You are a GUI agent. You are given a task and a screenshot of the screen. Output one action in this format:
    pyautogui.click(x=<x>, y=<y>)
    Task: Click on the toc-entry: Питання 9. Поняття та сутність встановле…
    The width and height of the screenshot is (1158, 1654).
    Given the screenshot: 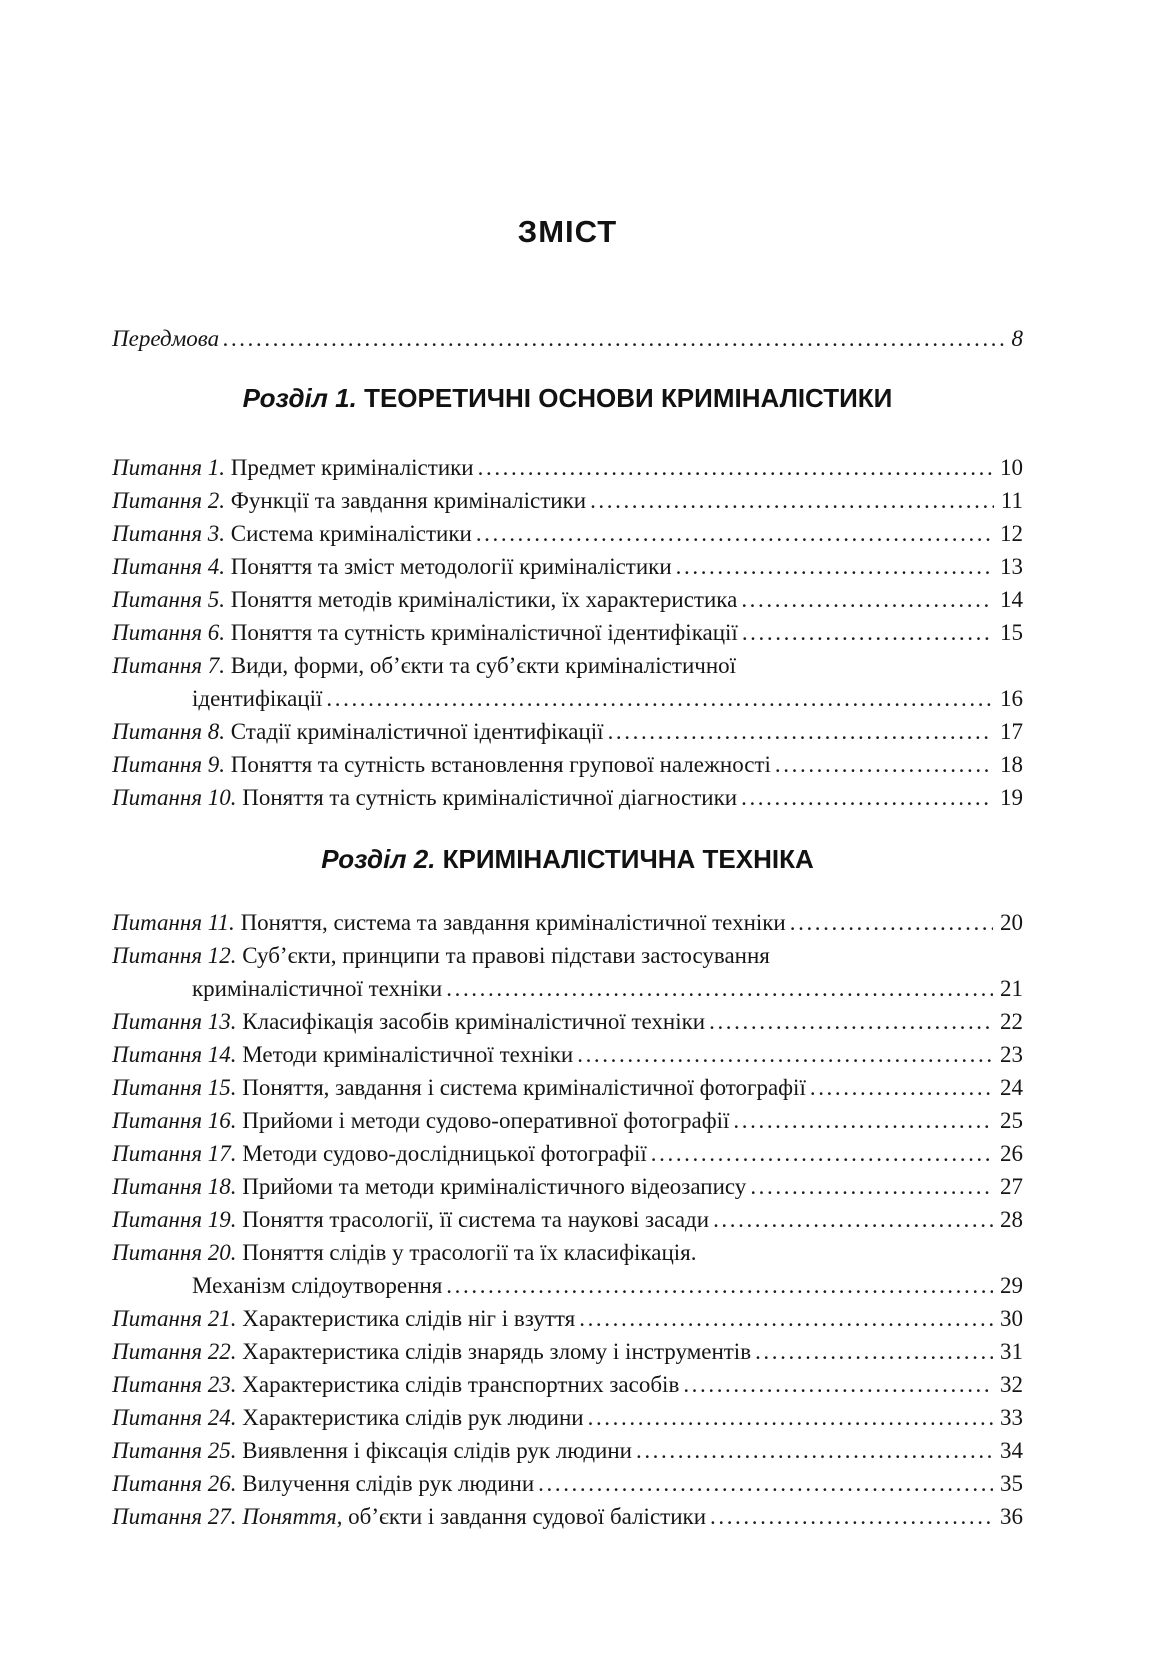 What is the action you would take?
    pyautogui.click(x=567, y=764)
    